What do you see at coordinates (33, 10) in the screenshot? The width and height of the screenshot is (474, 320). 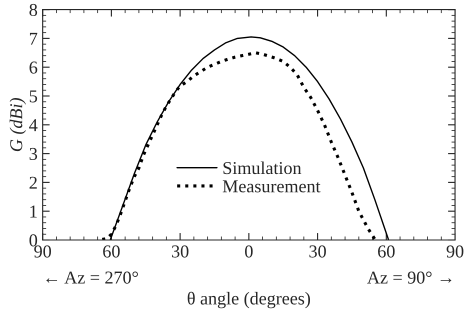 I see `y-tick-label: 8` at bounding box center [33, 10].